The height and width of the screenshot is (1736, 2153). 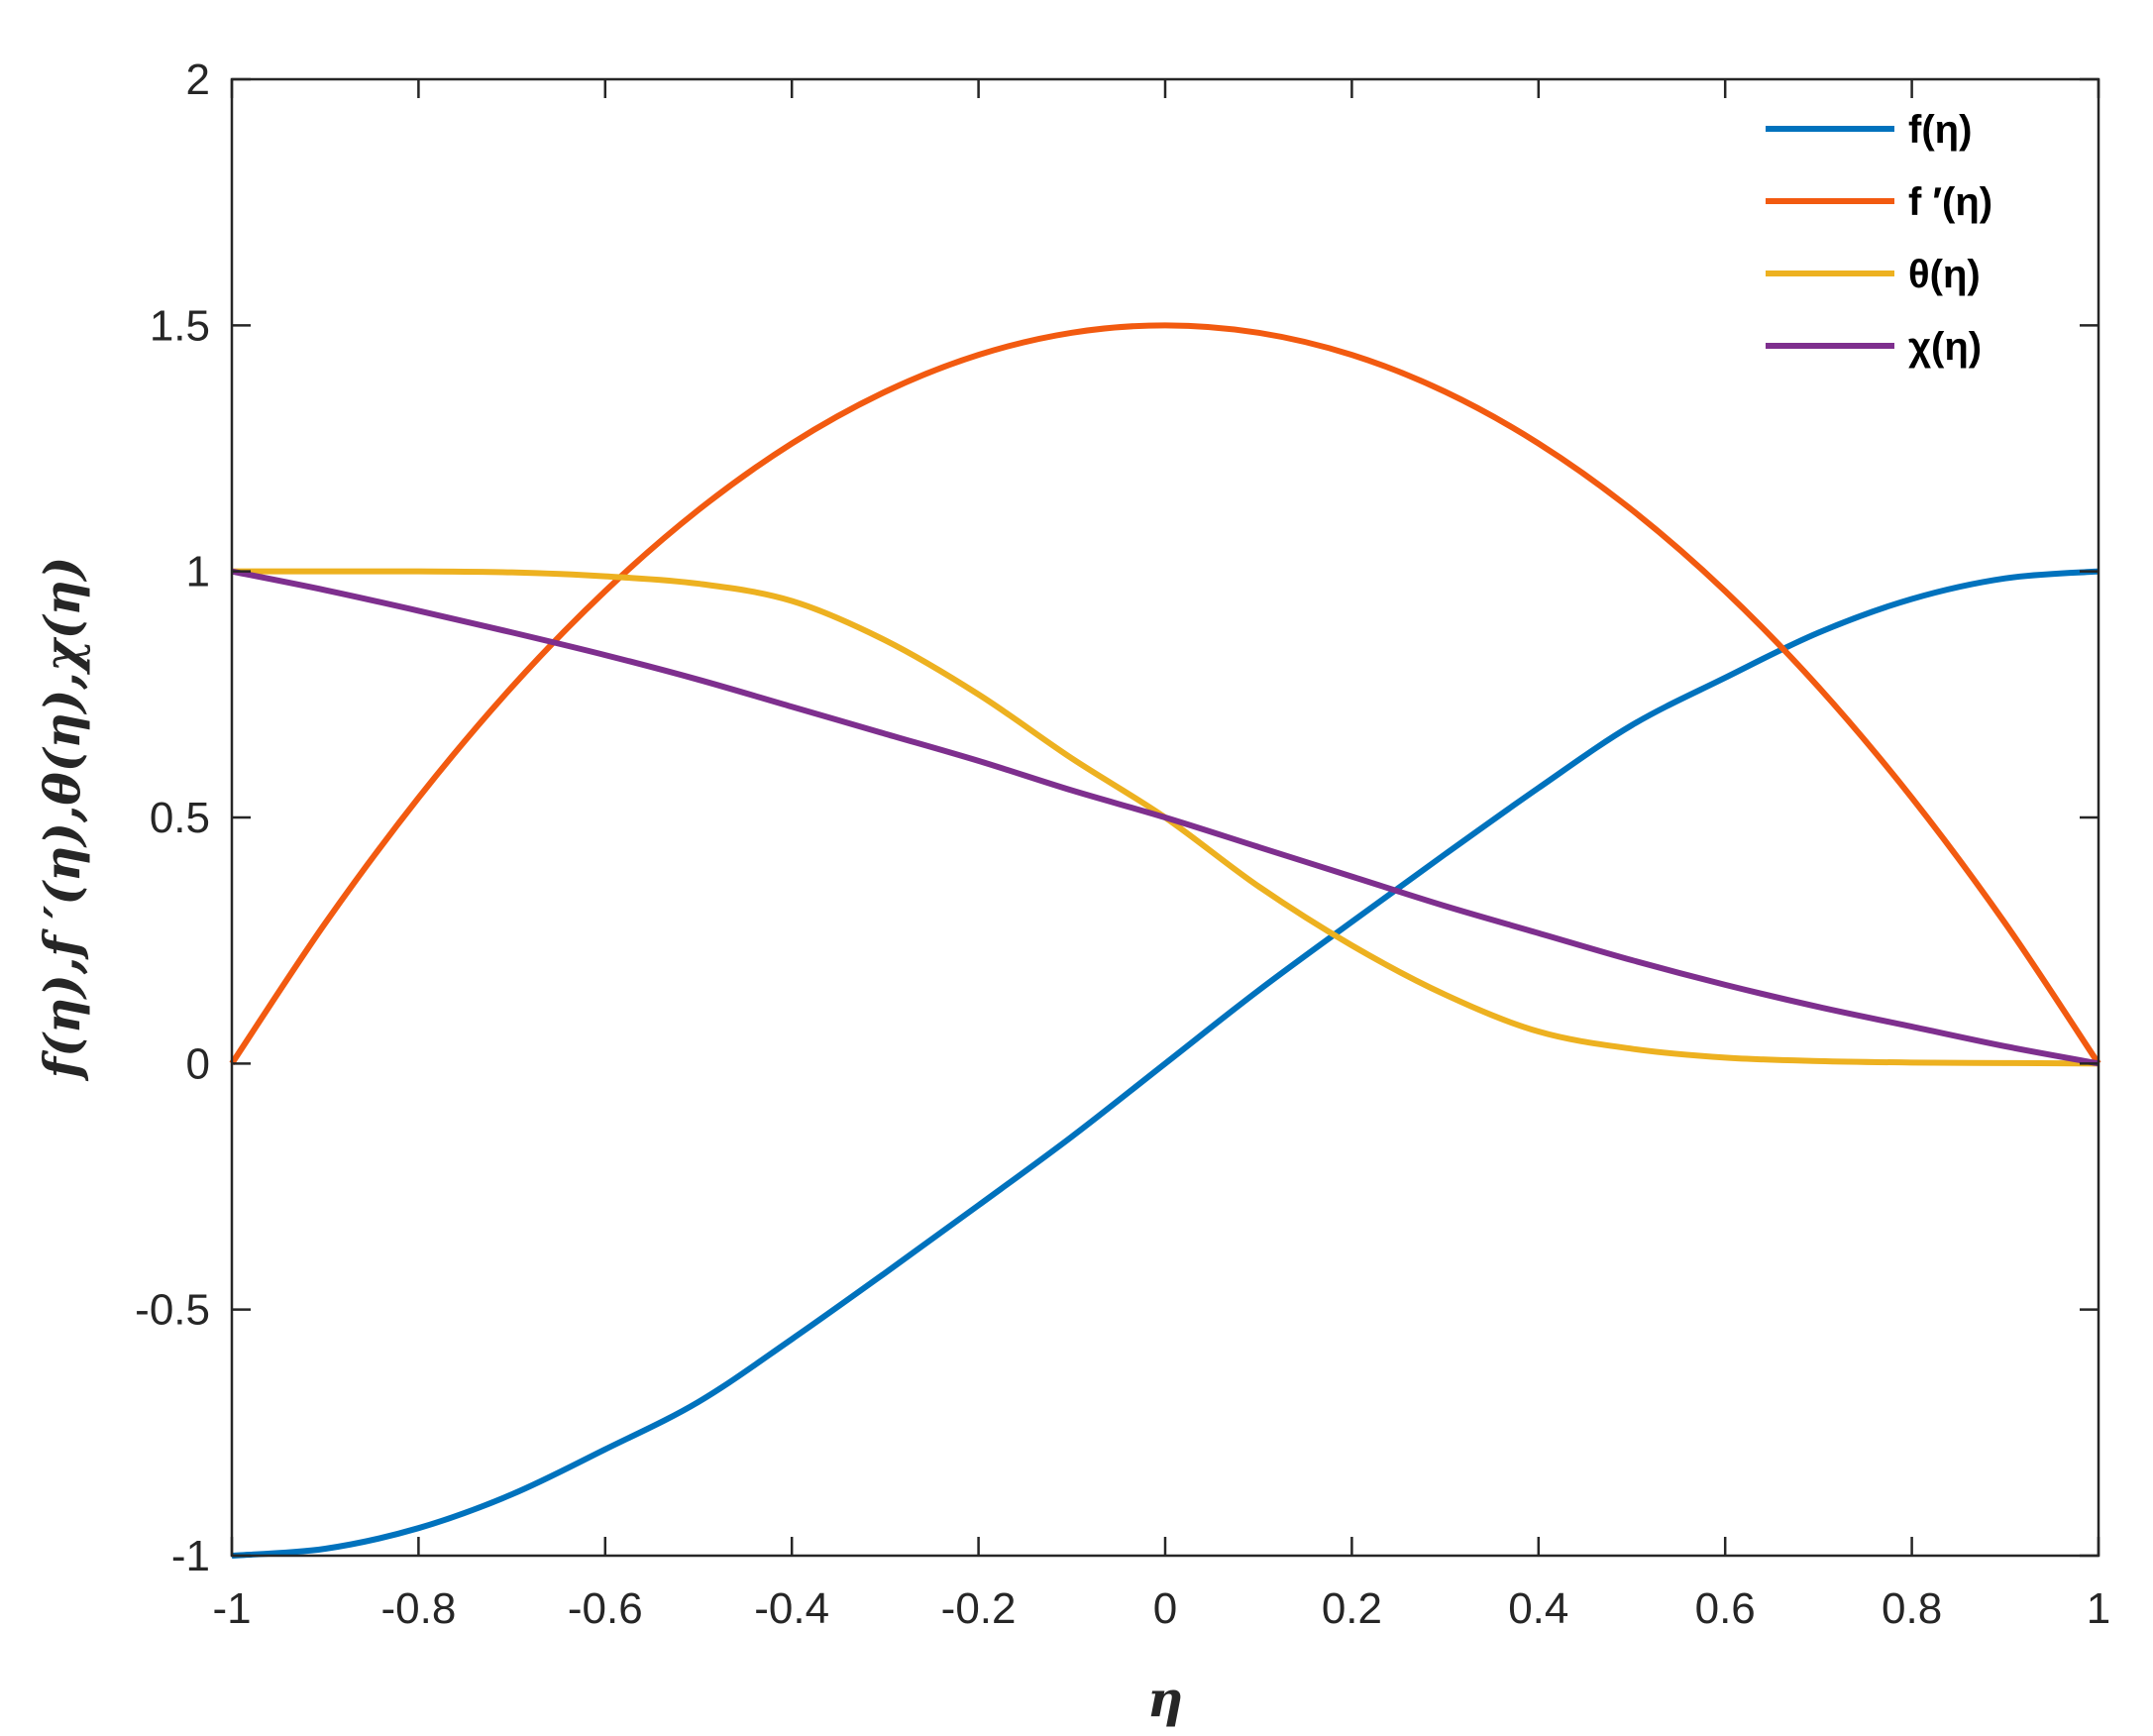 I want to click on y-tick-label: -1, so click(x=190, y=1556).